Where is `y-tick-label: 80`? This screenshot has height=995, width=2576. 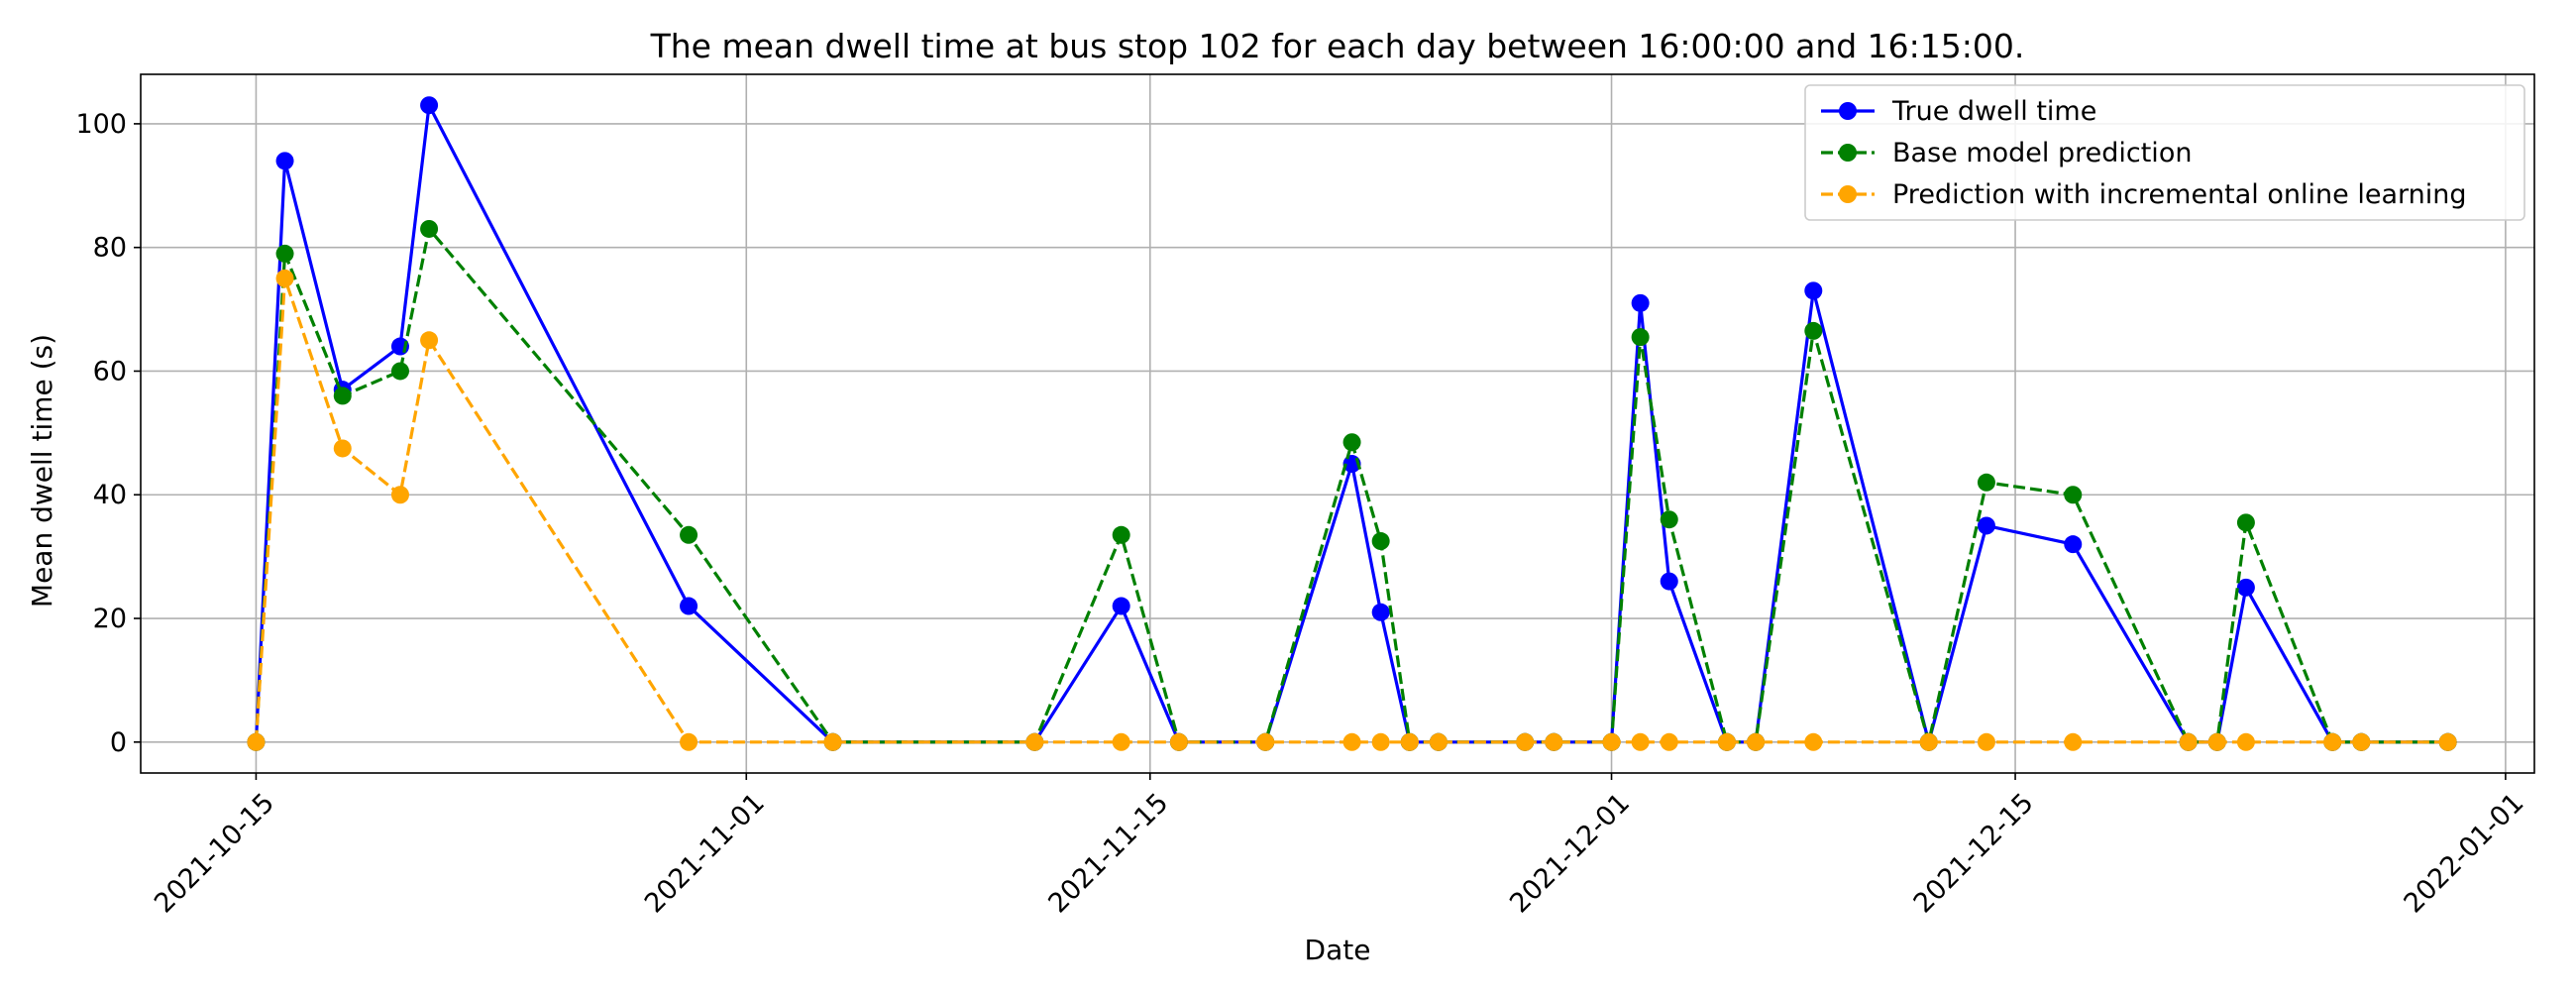
y-tick-label: 80 is located at coordinates (110, 248).